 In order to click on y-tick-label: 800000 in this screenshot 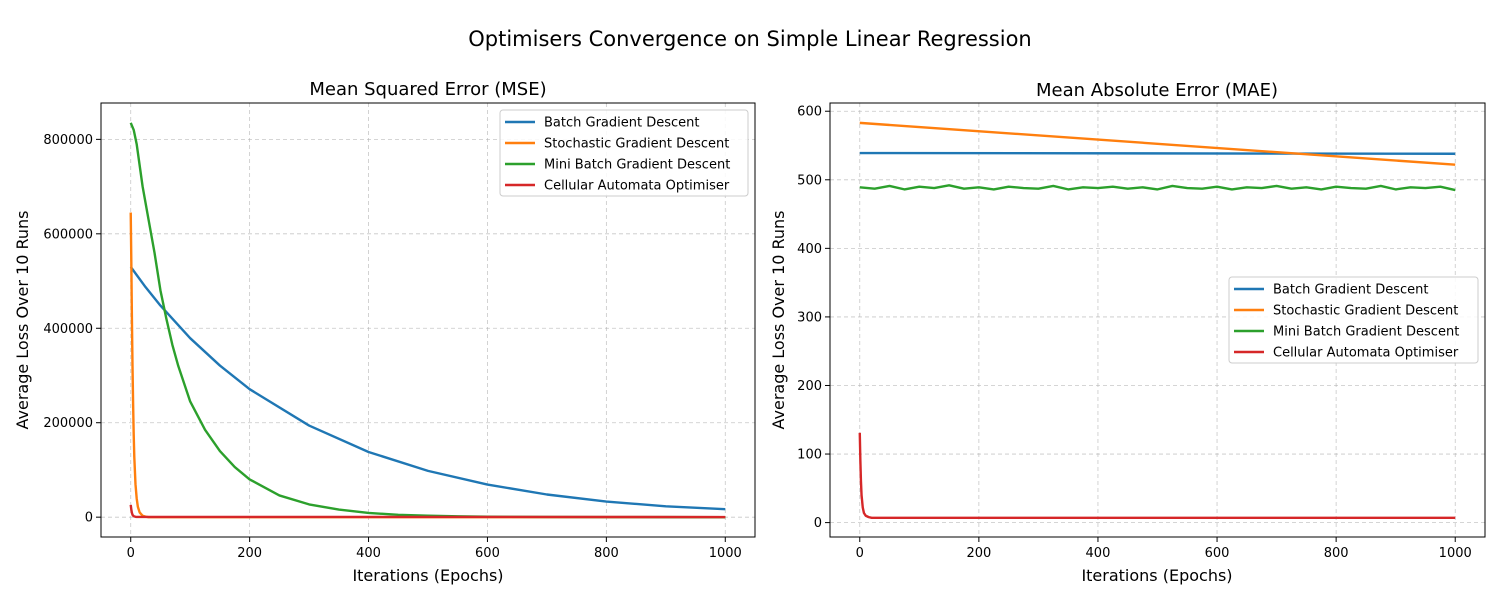, I will do `click(68, 140)`.